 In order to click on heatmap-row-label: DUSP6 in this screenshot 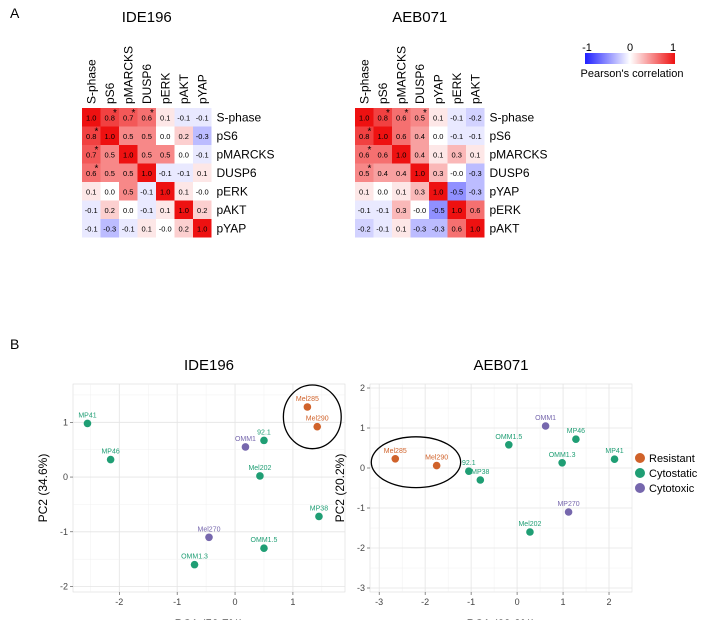, I will do `click(510, 173)`.